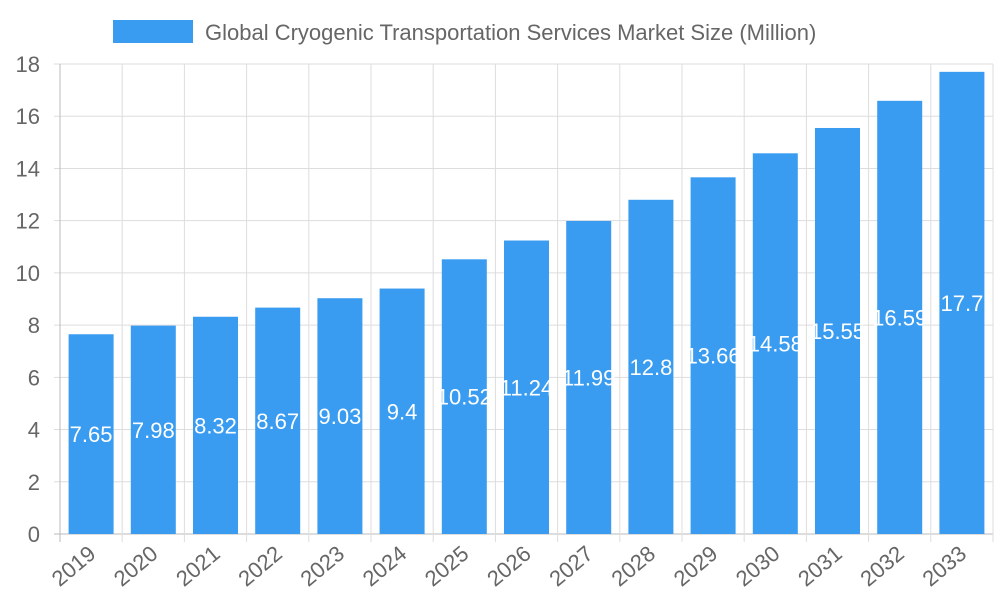 The width and height of the screenshot is (1000, 605). What do you see at coordinates (34, 325) in the screenshot?
I see `y-tick-label: 8` at bounding box center [34, 325].